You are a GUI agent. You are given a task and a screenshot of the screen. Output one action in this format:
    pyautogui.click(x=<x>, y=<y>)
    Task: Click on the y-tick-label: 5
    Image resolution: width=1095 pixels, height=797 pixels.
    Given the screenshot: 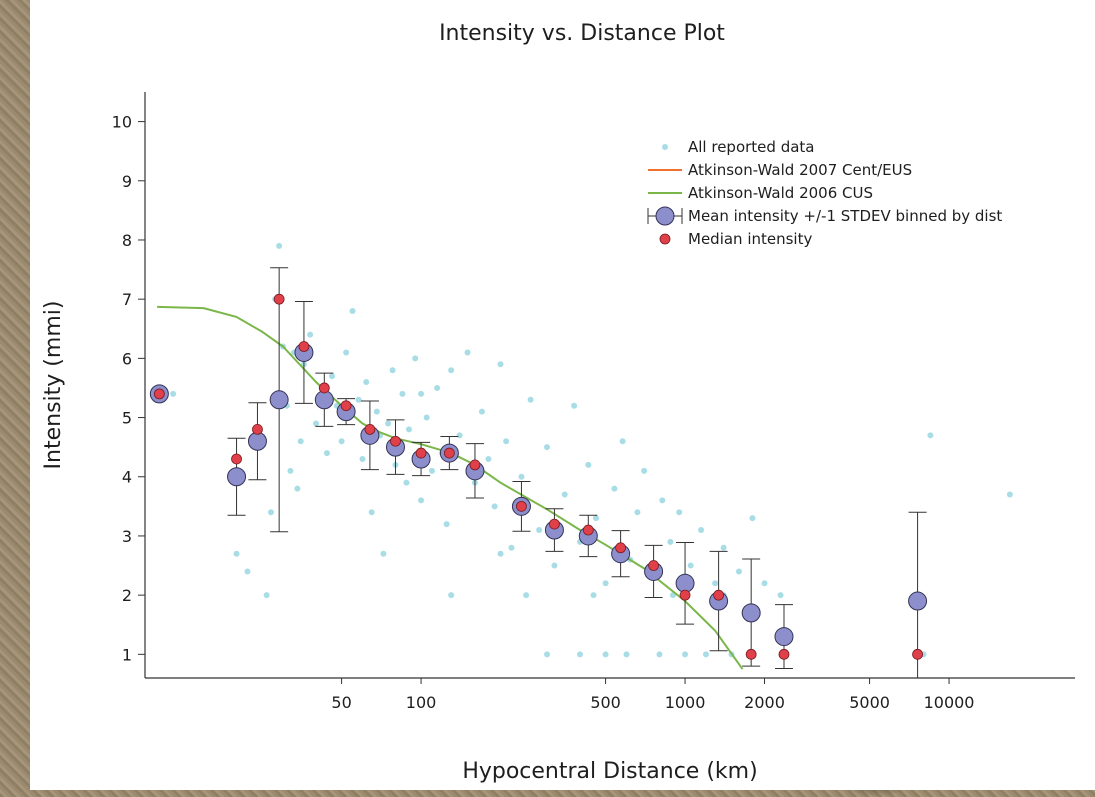 What is the action you would take?
    pyautogui.click(x=127, y=418)
    